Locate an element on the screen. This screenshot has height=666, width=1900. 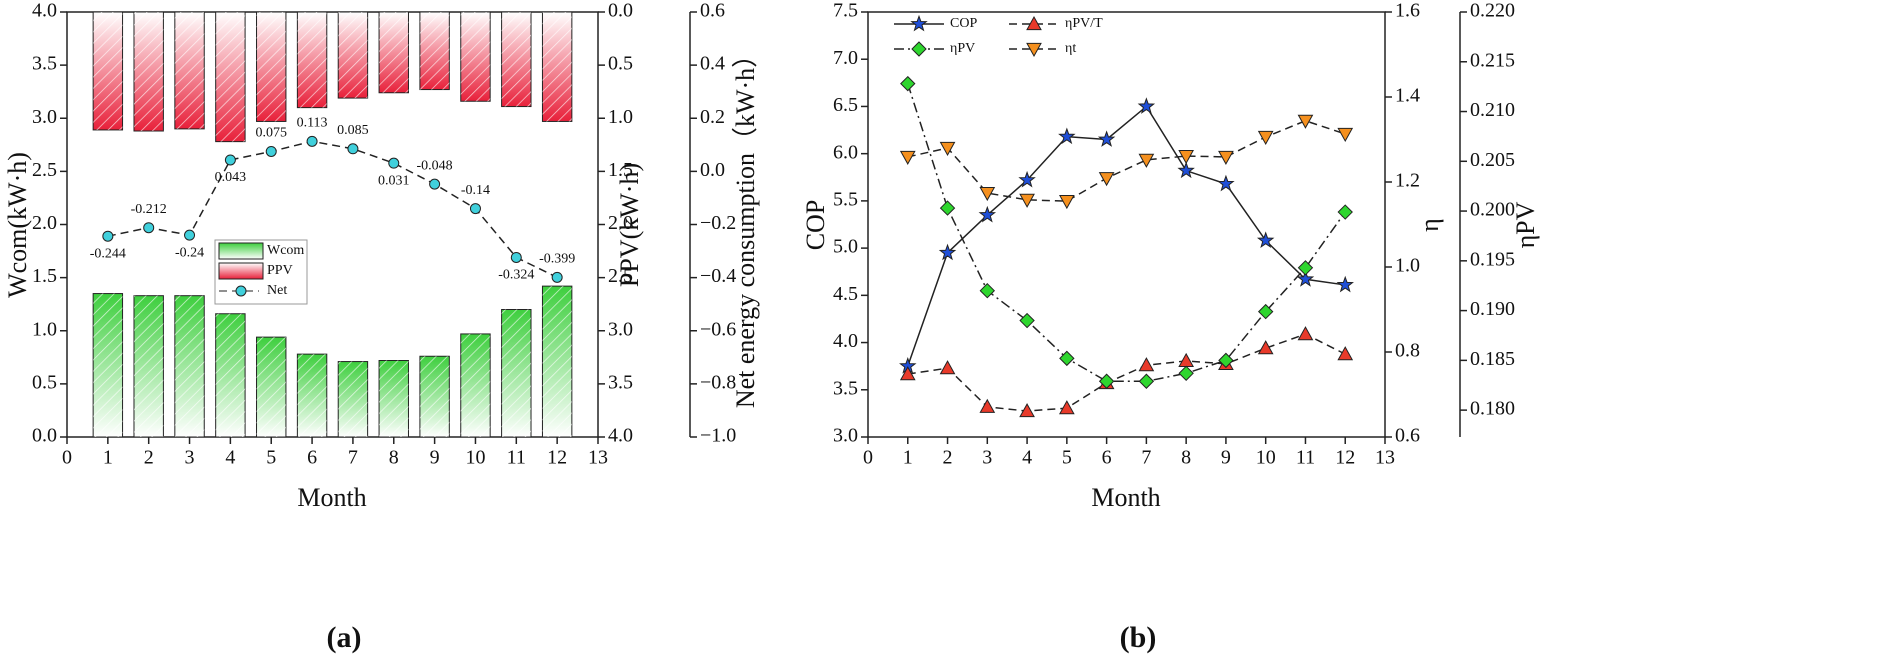
y-tick-label: −0.8 is located at coordinates (718, 382).